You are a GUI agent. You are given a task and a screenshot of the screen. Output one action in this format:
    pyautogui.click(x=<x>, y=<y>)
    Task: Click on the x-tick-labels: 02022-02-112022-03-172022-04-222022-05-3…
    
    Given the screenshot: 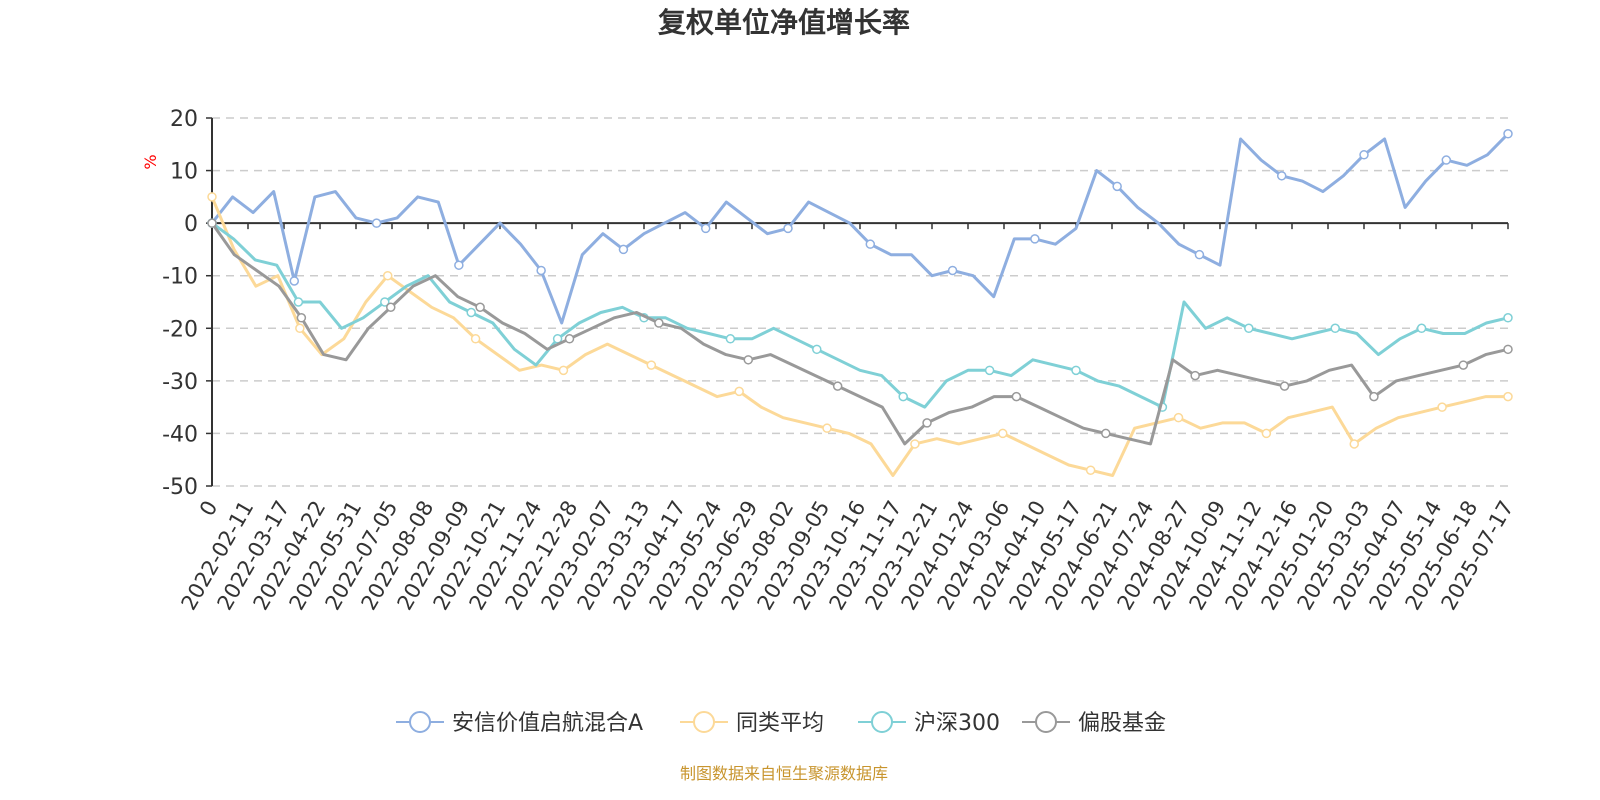 What is the action you would take?
    pyautogui.click(x=848, y=556)
    